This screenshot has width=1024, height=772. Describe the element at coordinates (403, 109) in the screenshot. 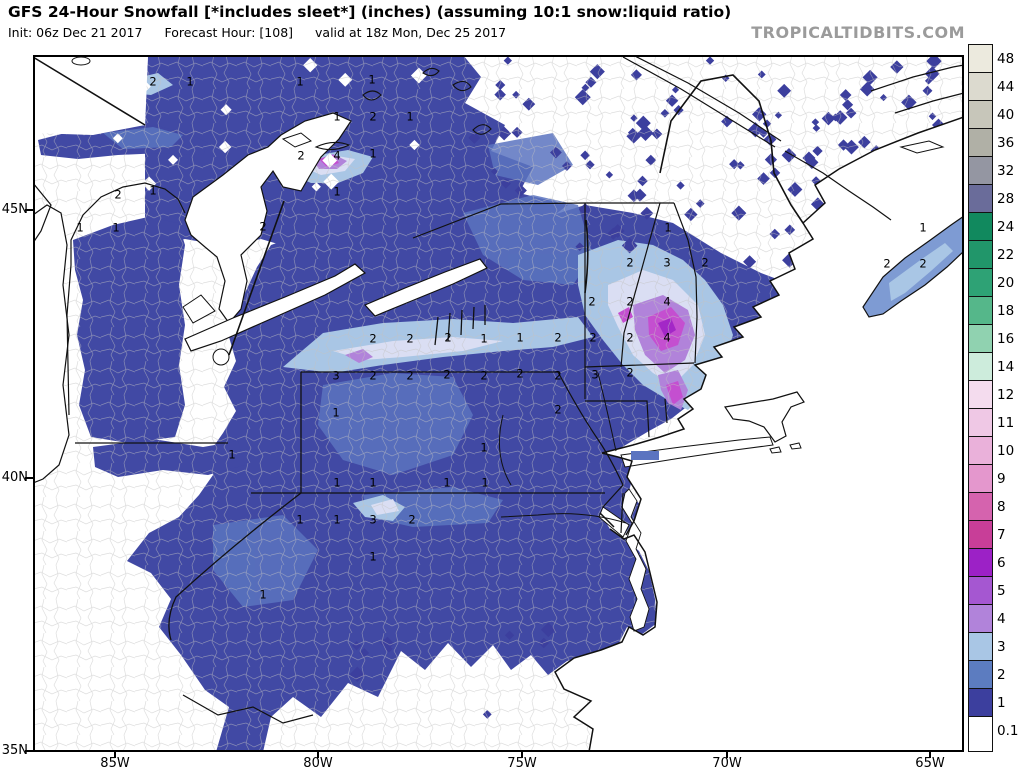

I see `ontario-small-lakes` at that location.